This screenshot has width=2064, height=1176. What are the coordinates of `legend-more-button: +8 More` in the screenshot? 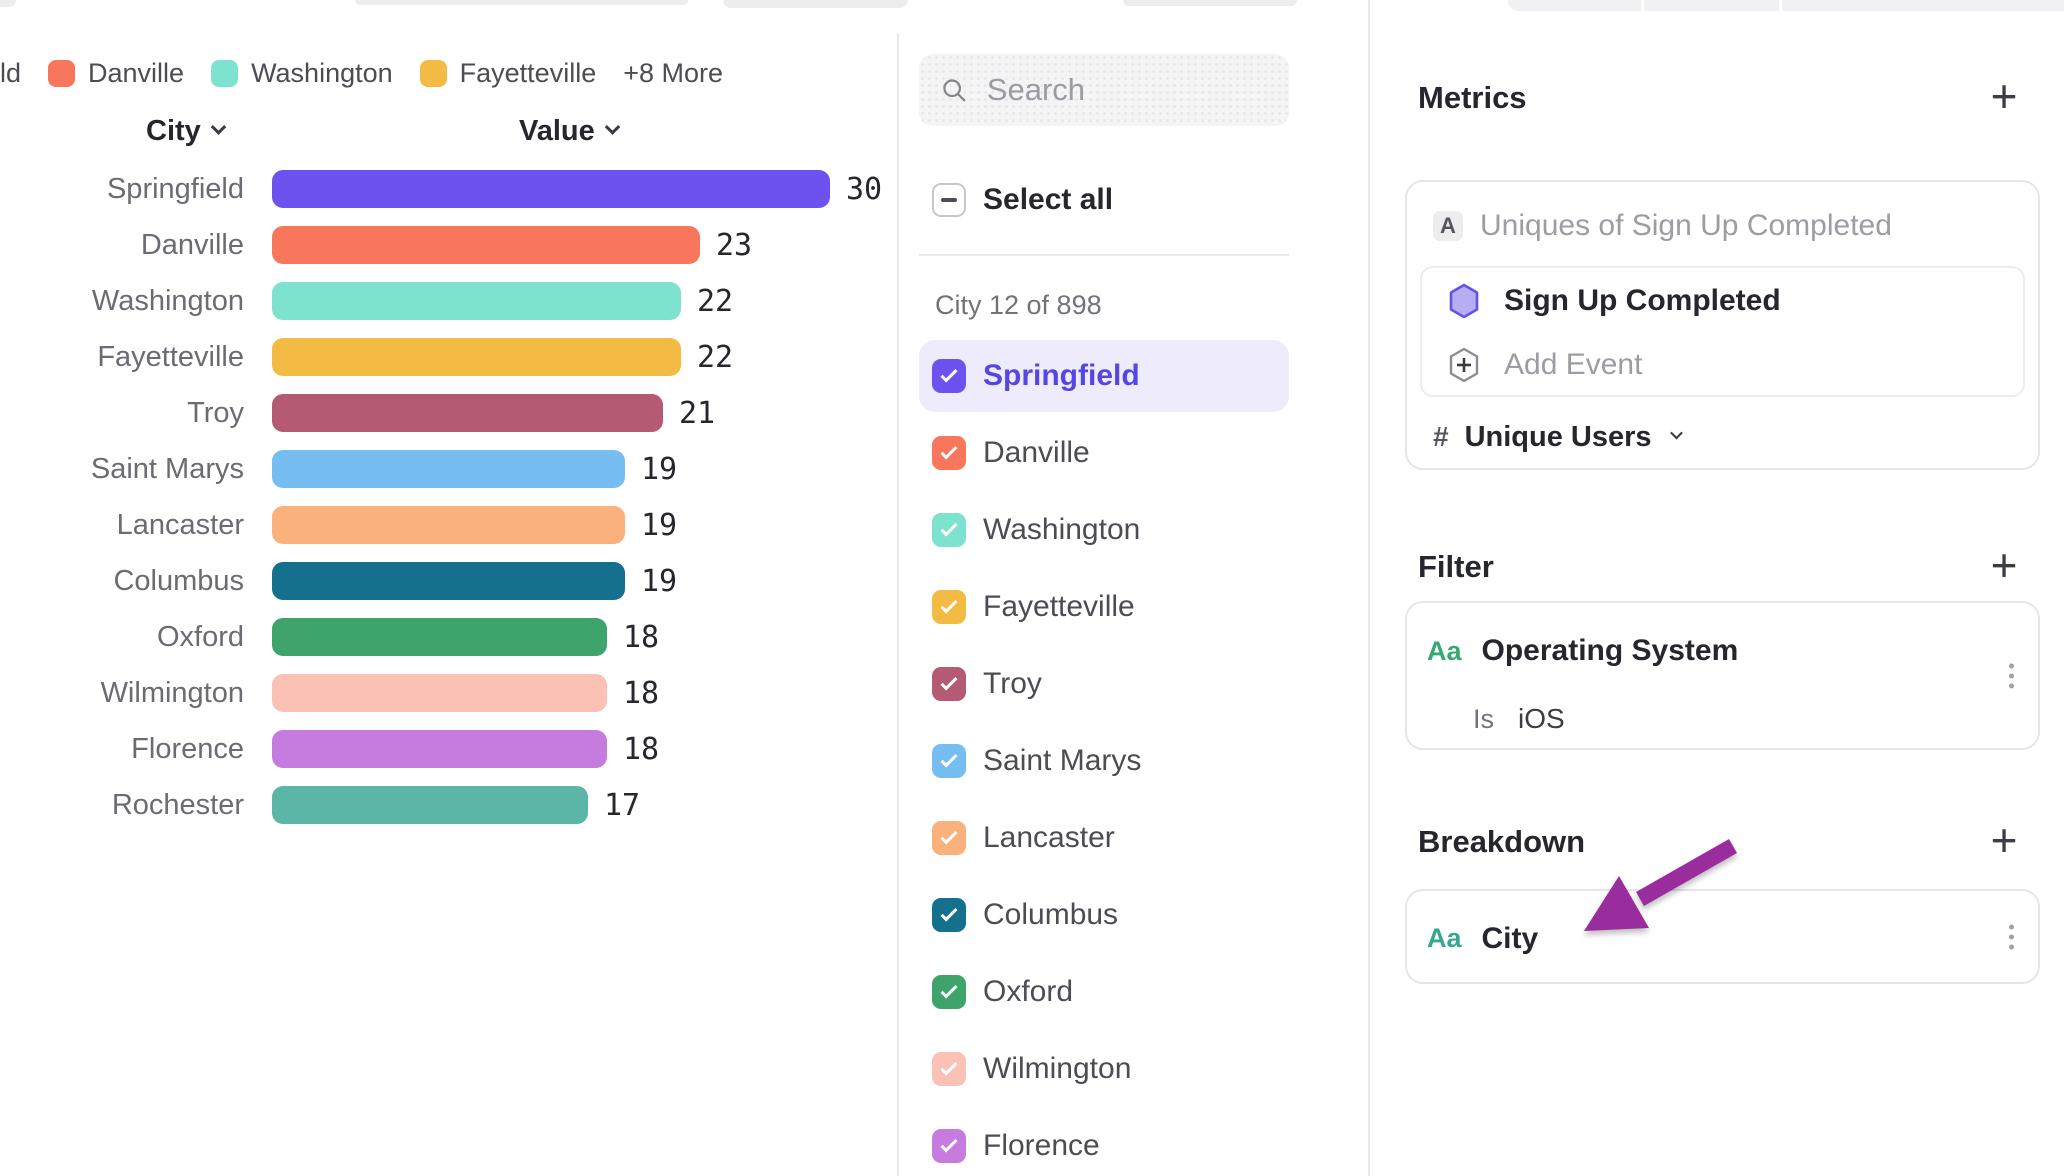 It's located at (673, 72).